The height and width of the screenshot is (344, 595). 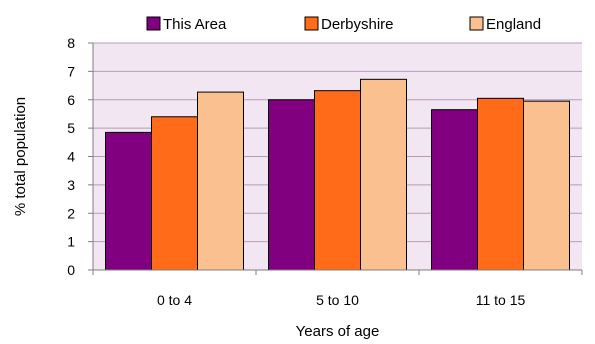 I want to click on y-tick-label: 8, so click(x=71, y=43).